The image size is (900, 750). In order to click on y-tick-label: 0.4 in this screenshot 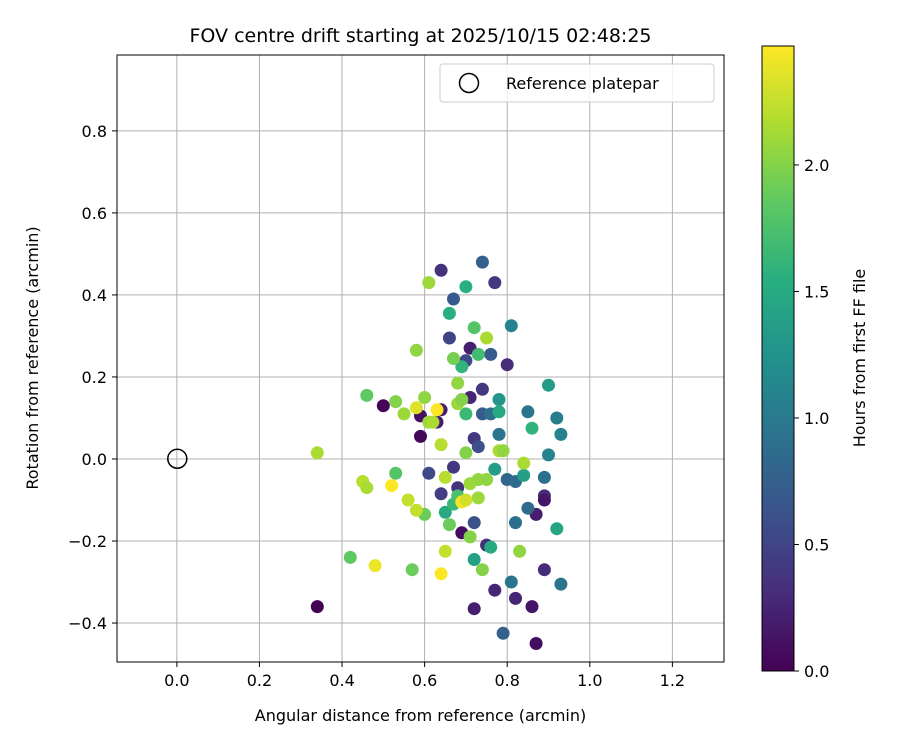, I will do `click(94, 295)`.